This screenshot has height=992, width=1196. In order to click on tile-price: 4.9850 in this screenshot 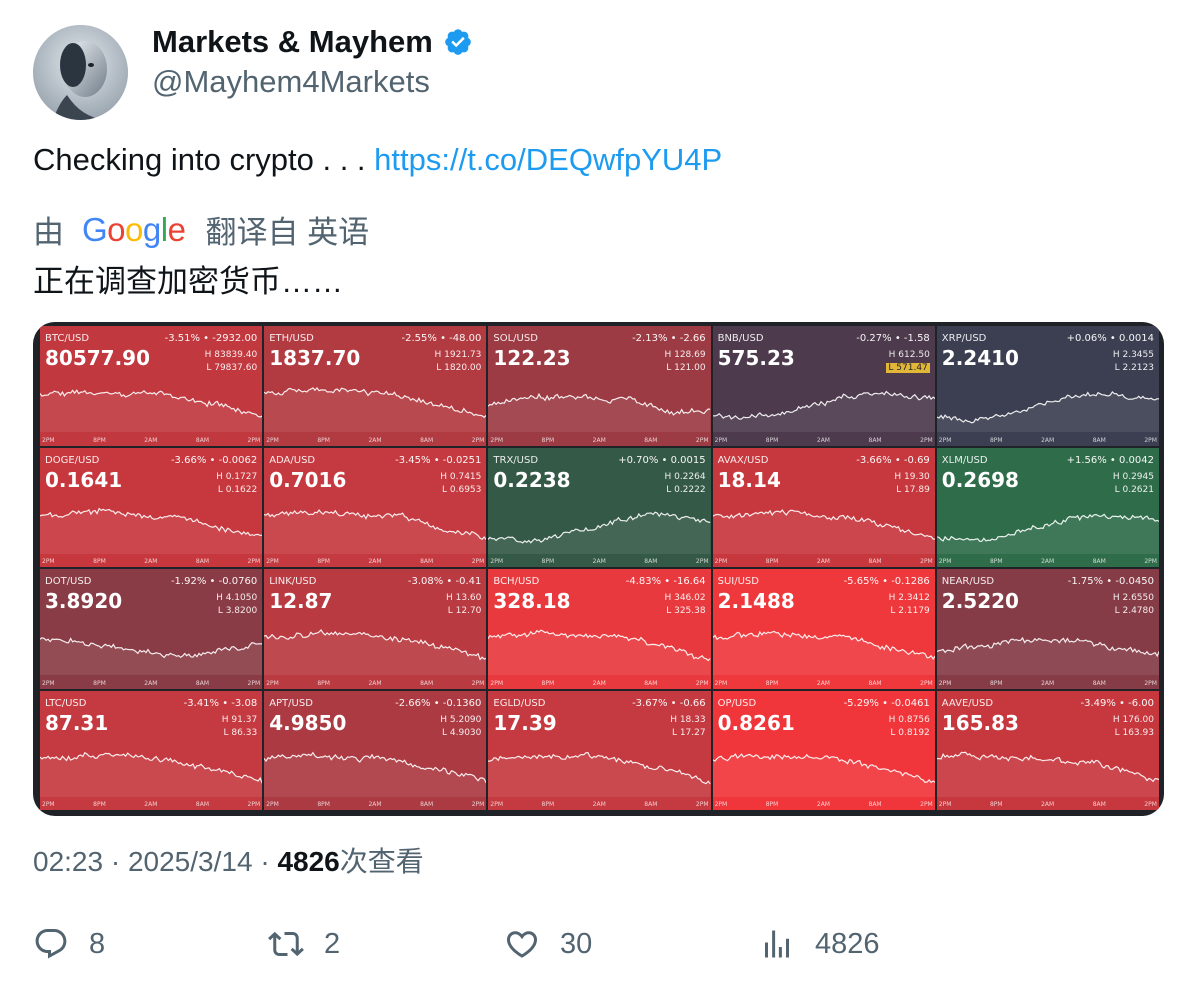, I will do `click(308, 722)`.